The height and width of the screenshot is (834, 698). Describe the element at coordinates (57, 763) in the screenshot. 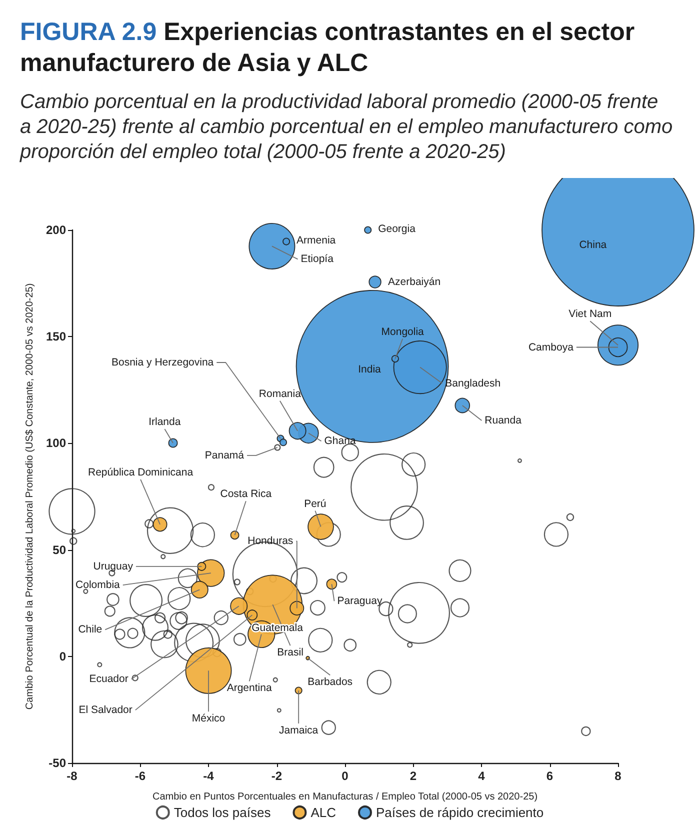

I see `y-tick-label: -50` at that location.